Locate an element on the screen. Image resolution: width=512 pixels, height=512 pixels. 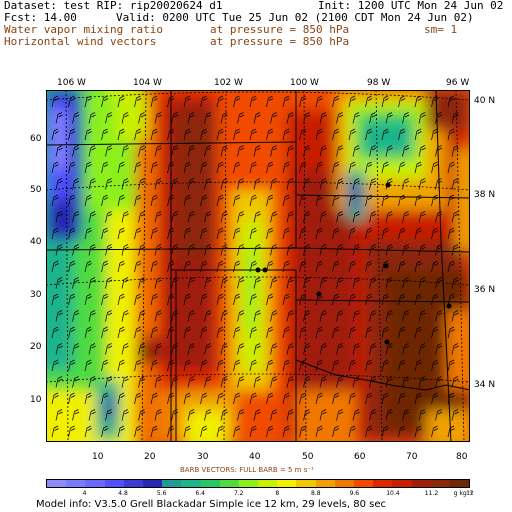
lat-label-38n: 38 N is located at coordinates (485, 195).